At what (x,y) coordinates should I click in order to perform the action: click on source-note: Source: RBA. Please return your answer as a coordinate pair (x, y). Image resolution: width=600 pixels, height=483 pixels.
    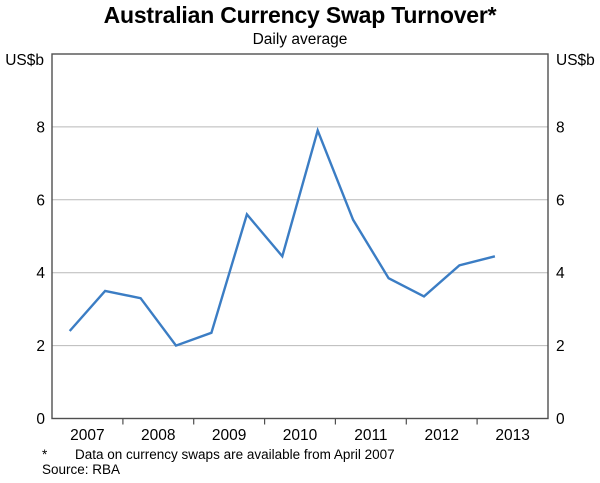
    Looking at the image, I should click on (81, 469).